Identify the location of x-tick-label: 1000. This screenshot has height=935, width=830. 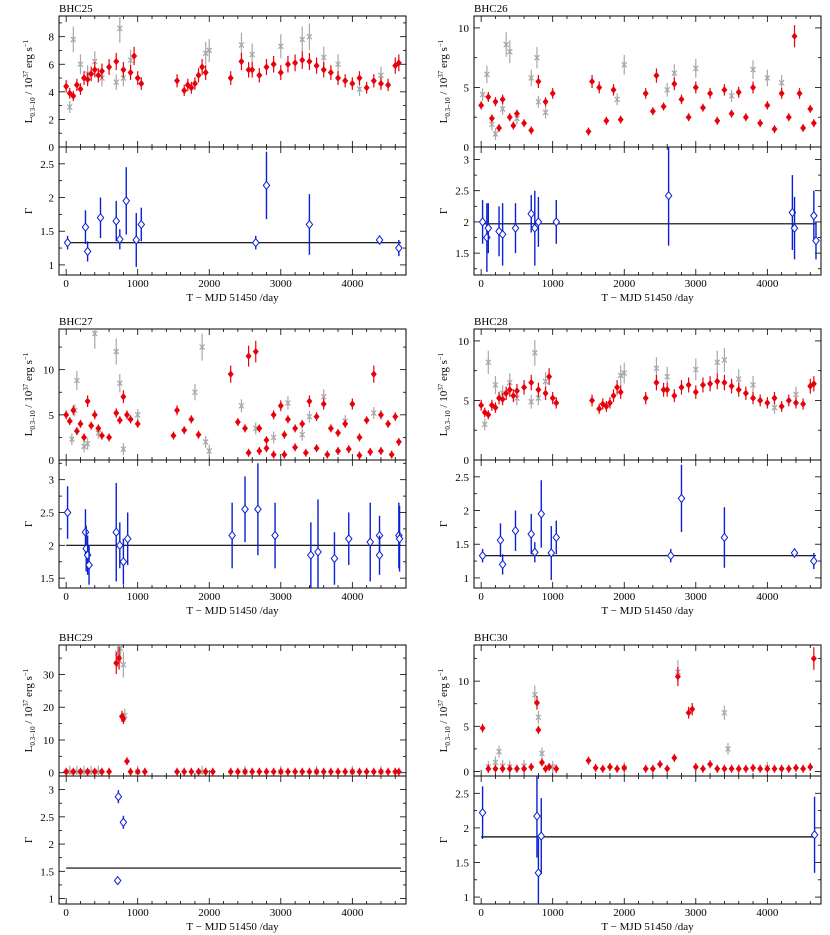
(138, 284).